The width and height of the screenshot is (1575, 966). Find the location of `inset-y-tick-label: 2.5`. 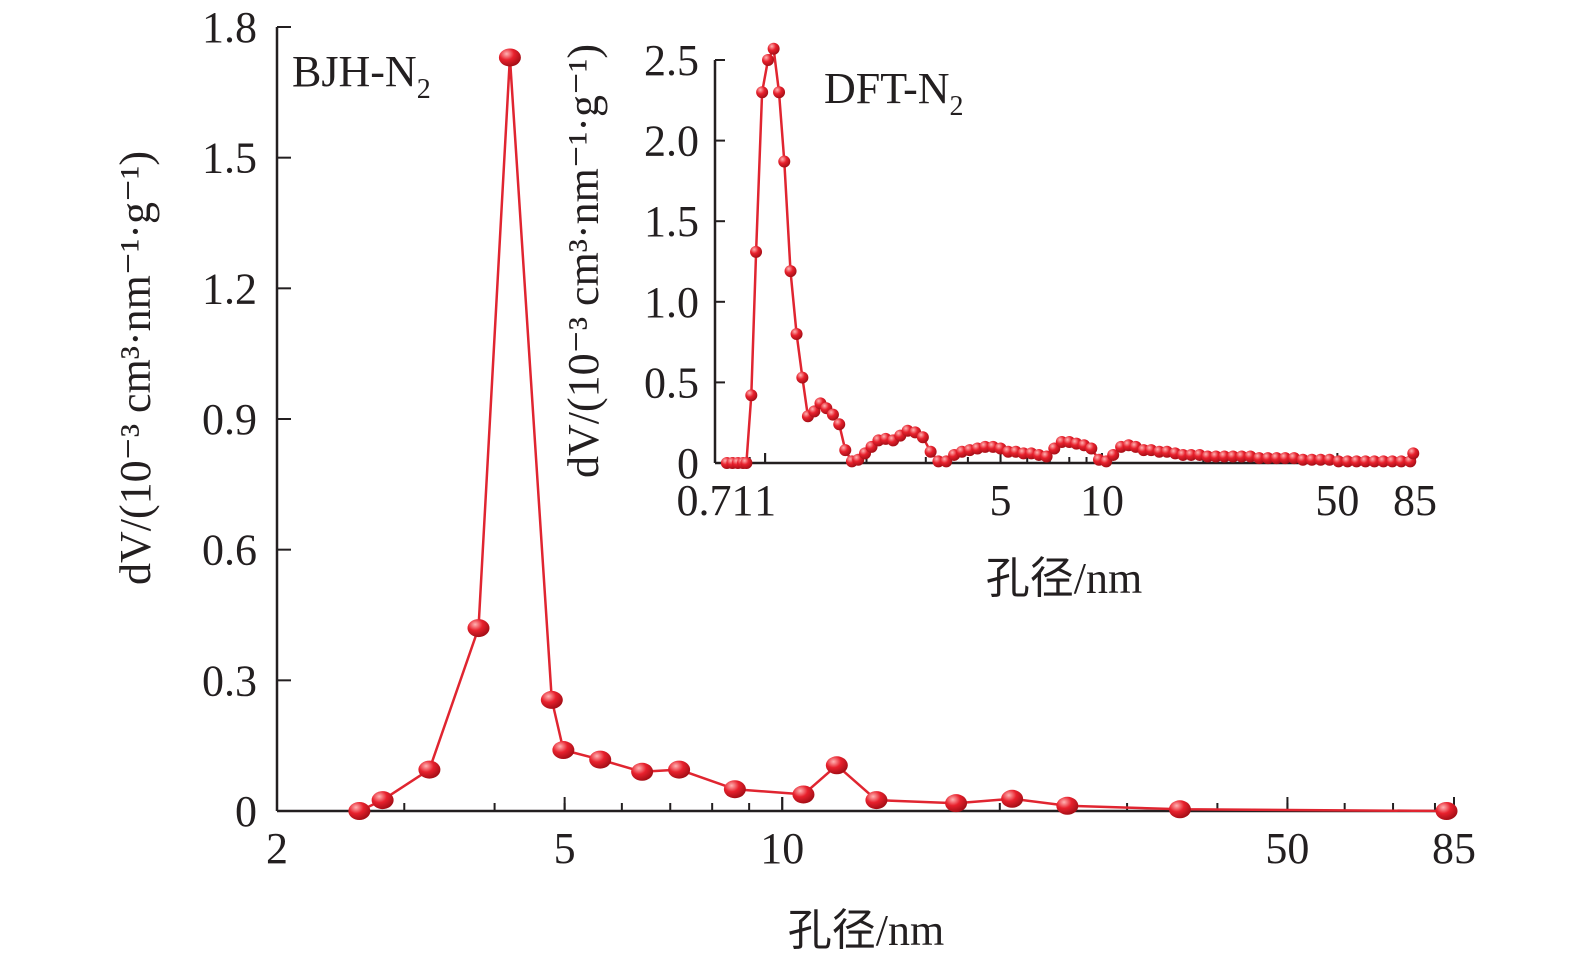

inset-y-tick-label: 2.5 is located at coordinates (671, 60).